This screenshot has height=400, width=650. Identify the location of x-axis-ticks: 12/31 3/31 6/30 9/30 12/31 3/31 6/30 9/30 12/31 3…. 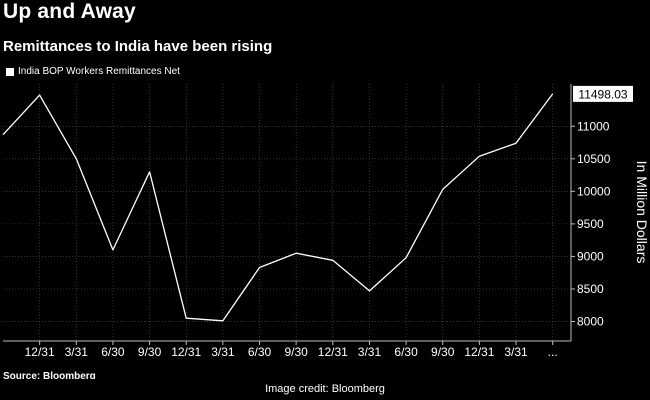
(291, 350).